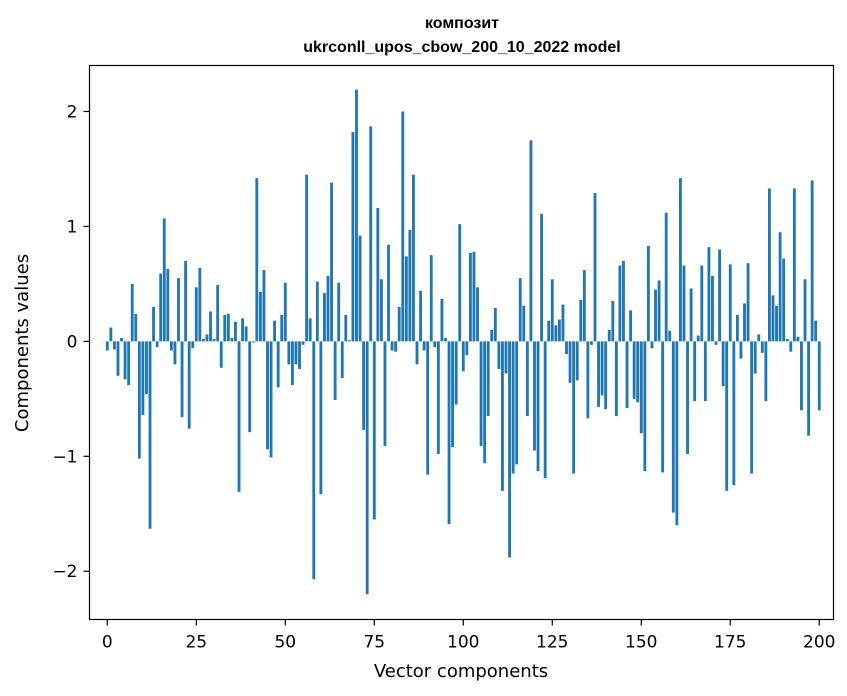 This screenshot has width=847, height=696. I want to click on y-tick-label: 1, so click(72, 227).